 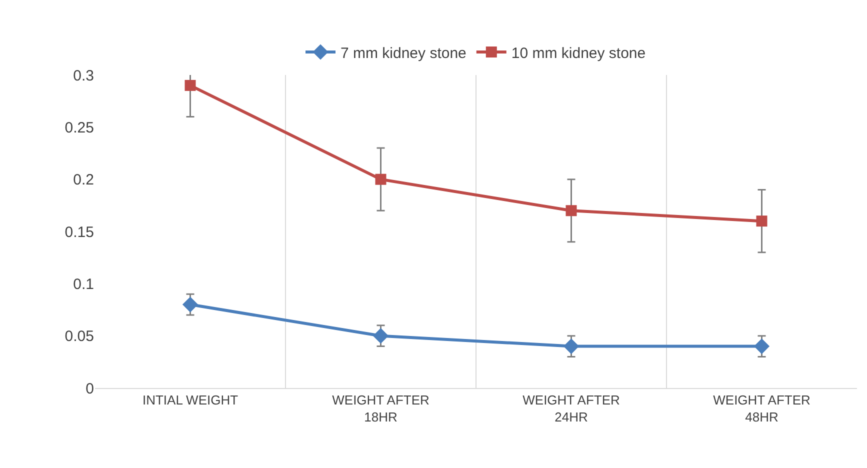 I want to click on x-tick-label: WEIGHT AFTER 18HR, so click(x=381, y=408).